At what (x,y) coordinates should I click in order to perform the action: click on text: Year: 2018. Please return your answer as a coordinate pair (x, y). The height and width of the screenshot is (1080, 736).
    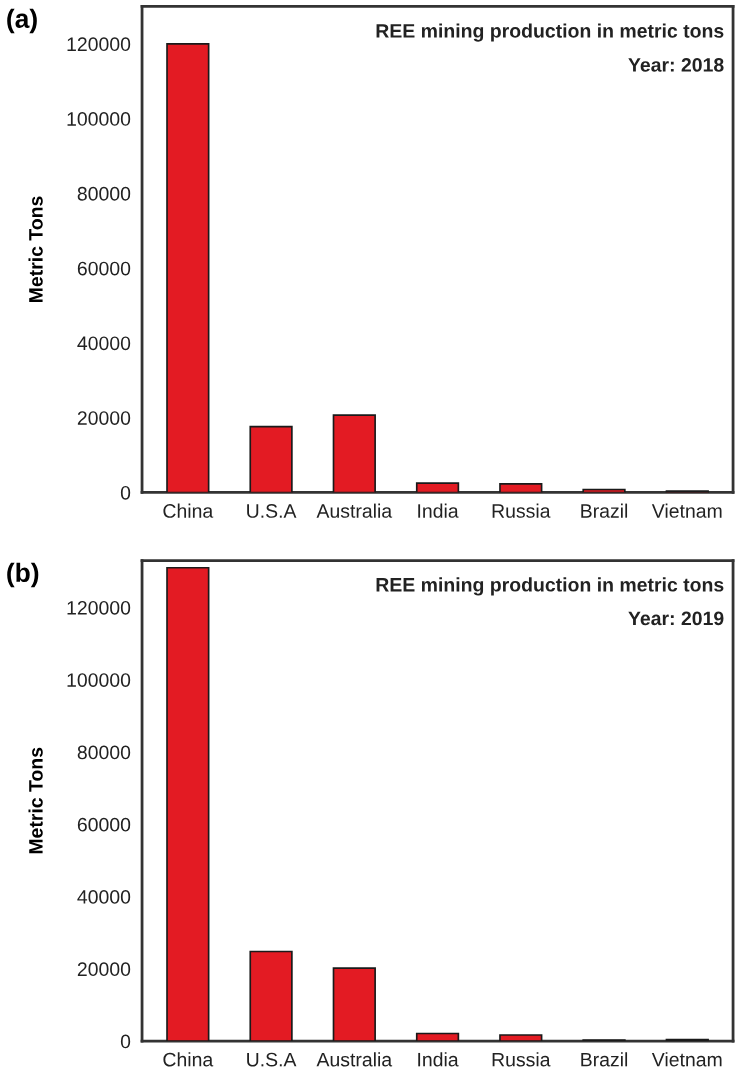
    Looking at the image, I should click on (676, 65).